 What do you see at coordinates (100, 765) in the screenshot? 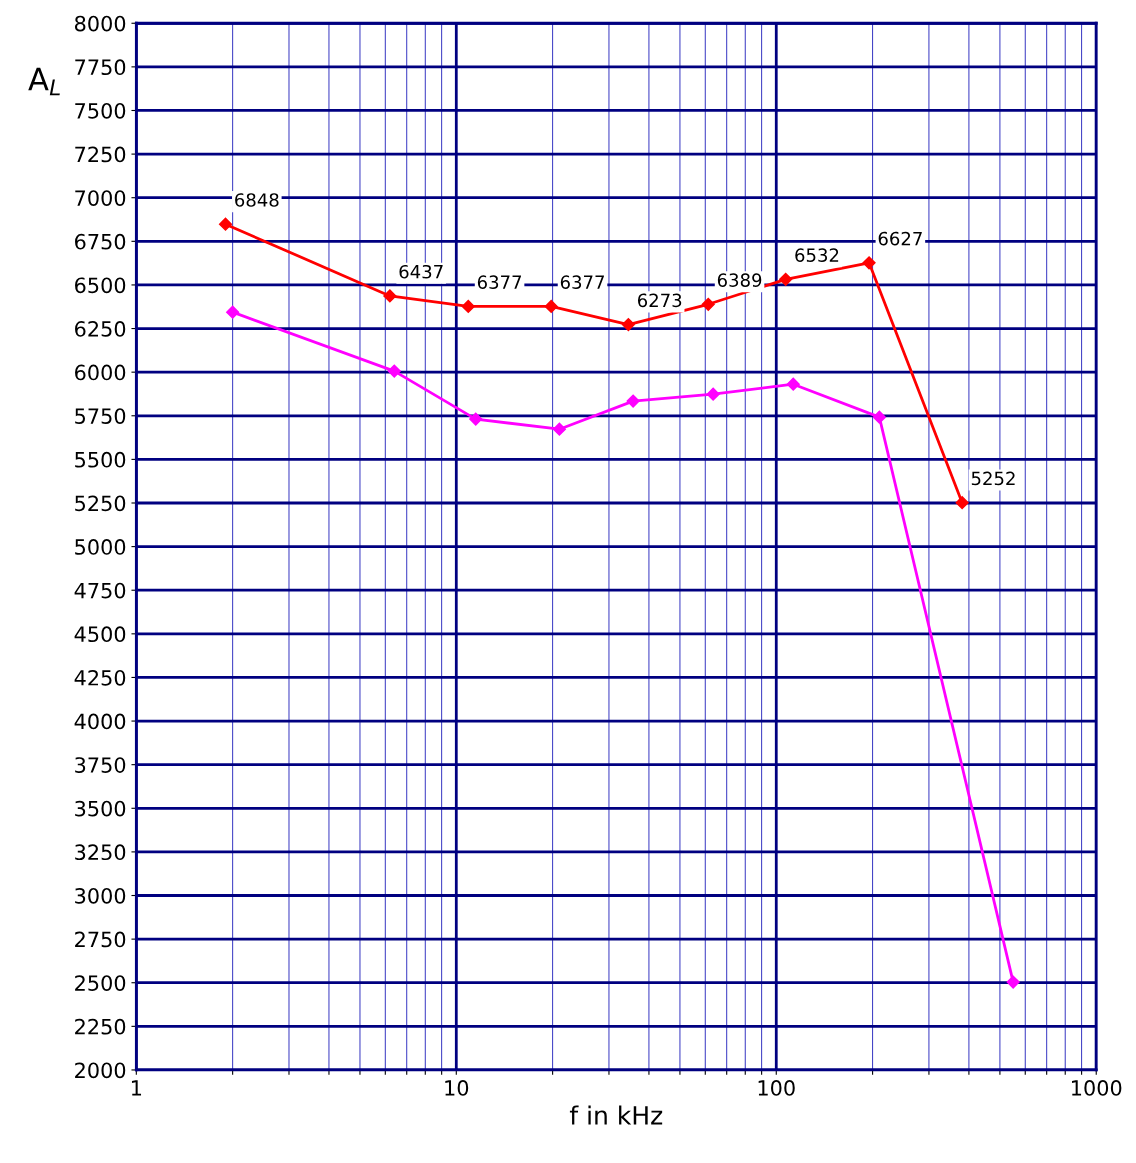
I see `y-tick-label: 3750` at bounding box center [100, 765].